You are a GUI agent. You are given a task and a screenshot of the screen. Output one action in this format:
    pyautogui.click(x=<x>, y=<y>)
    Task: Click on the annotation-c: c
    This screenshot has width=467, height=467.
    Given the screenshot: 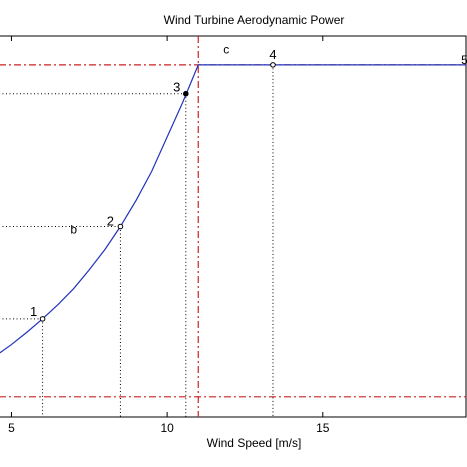 What is the action you would take?
    pyautogui.click(x=226, y=49)
    